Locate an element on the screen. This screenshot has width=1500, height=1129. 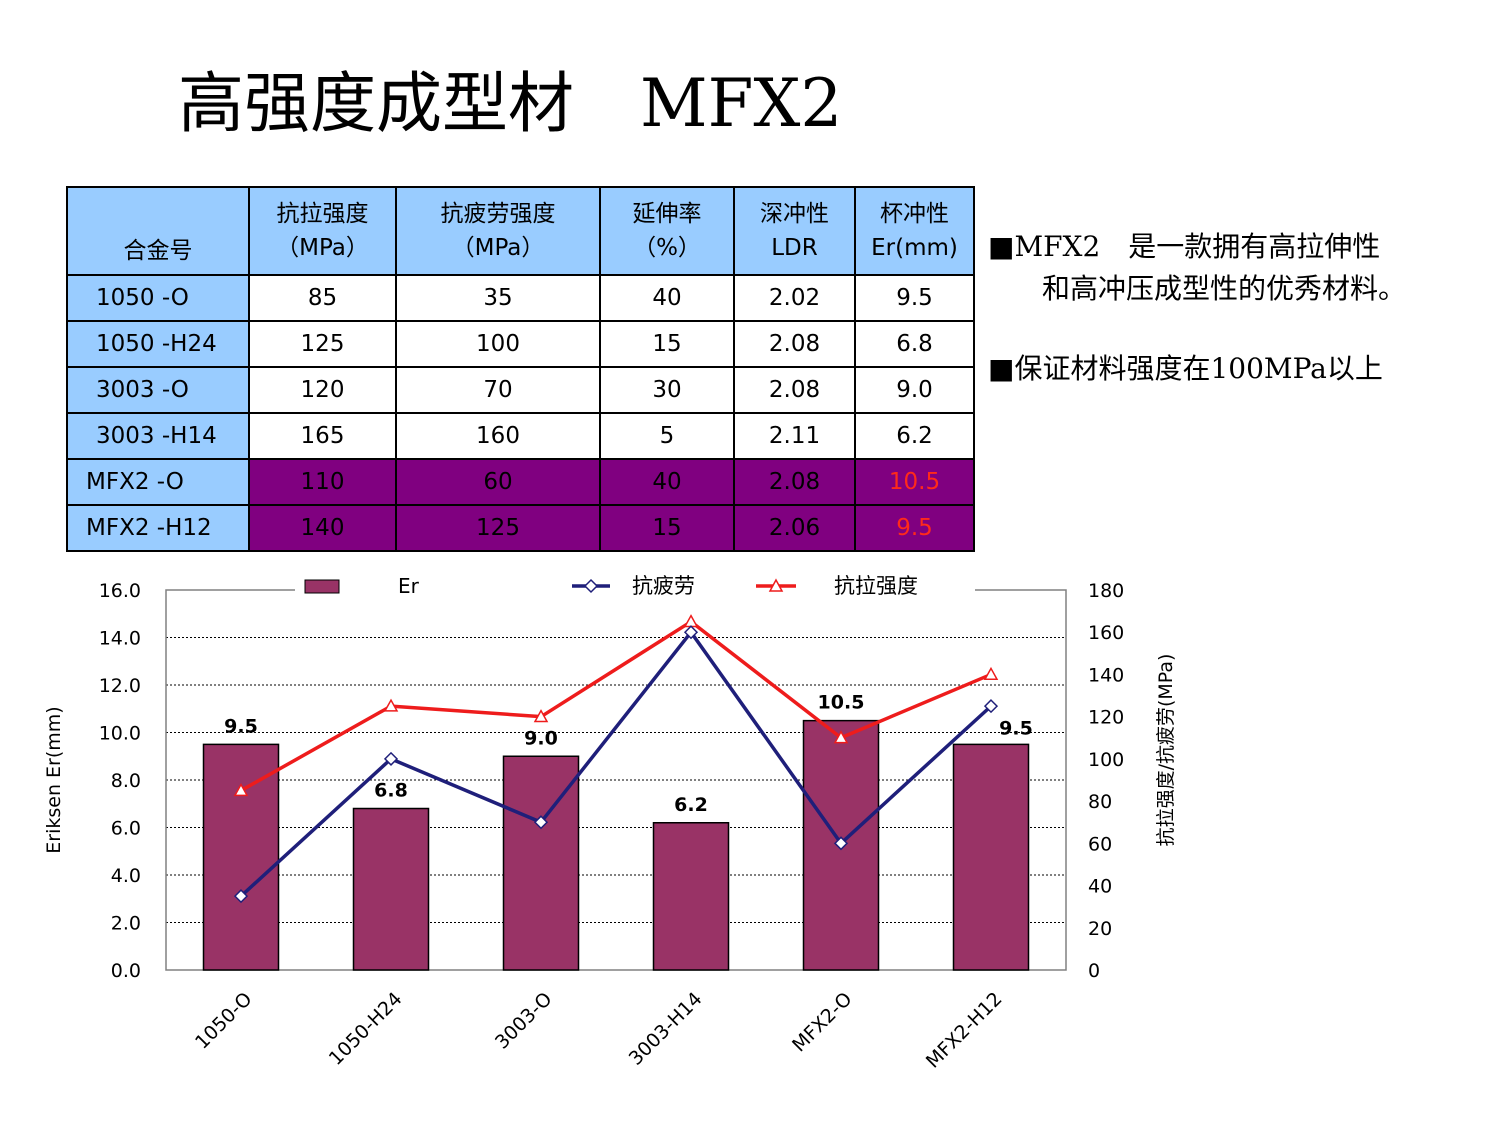
x-tick-label: MFX2-H12 is located at coordinates (964, 1030).